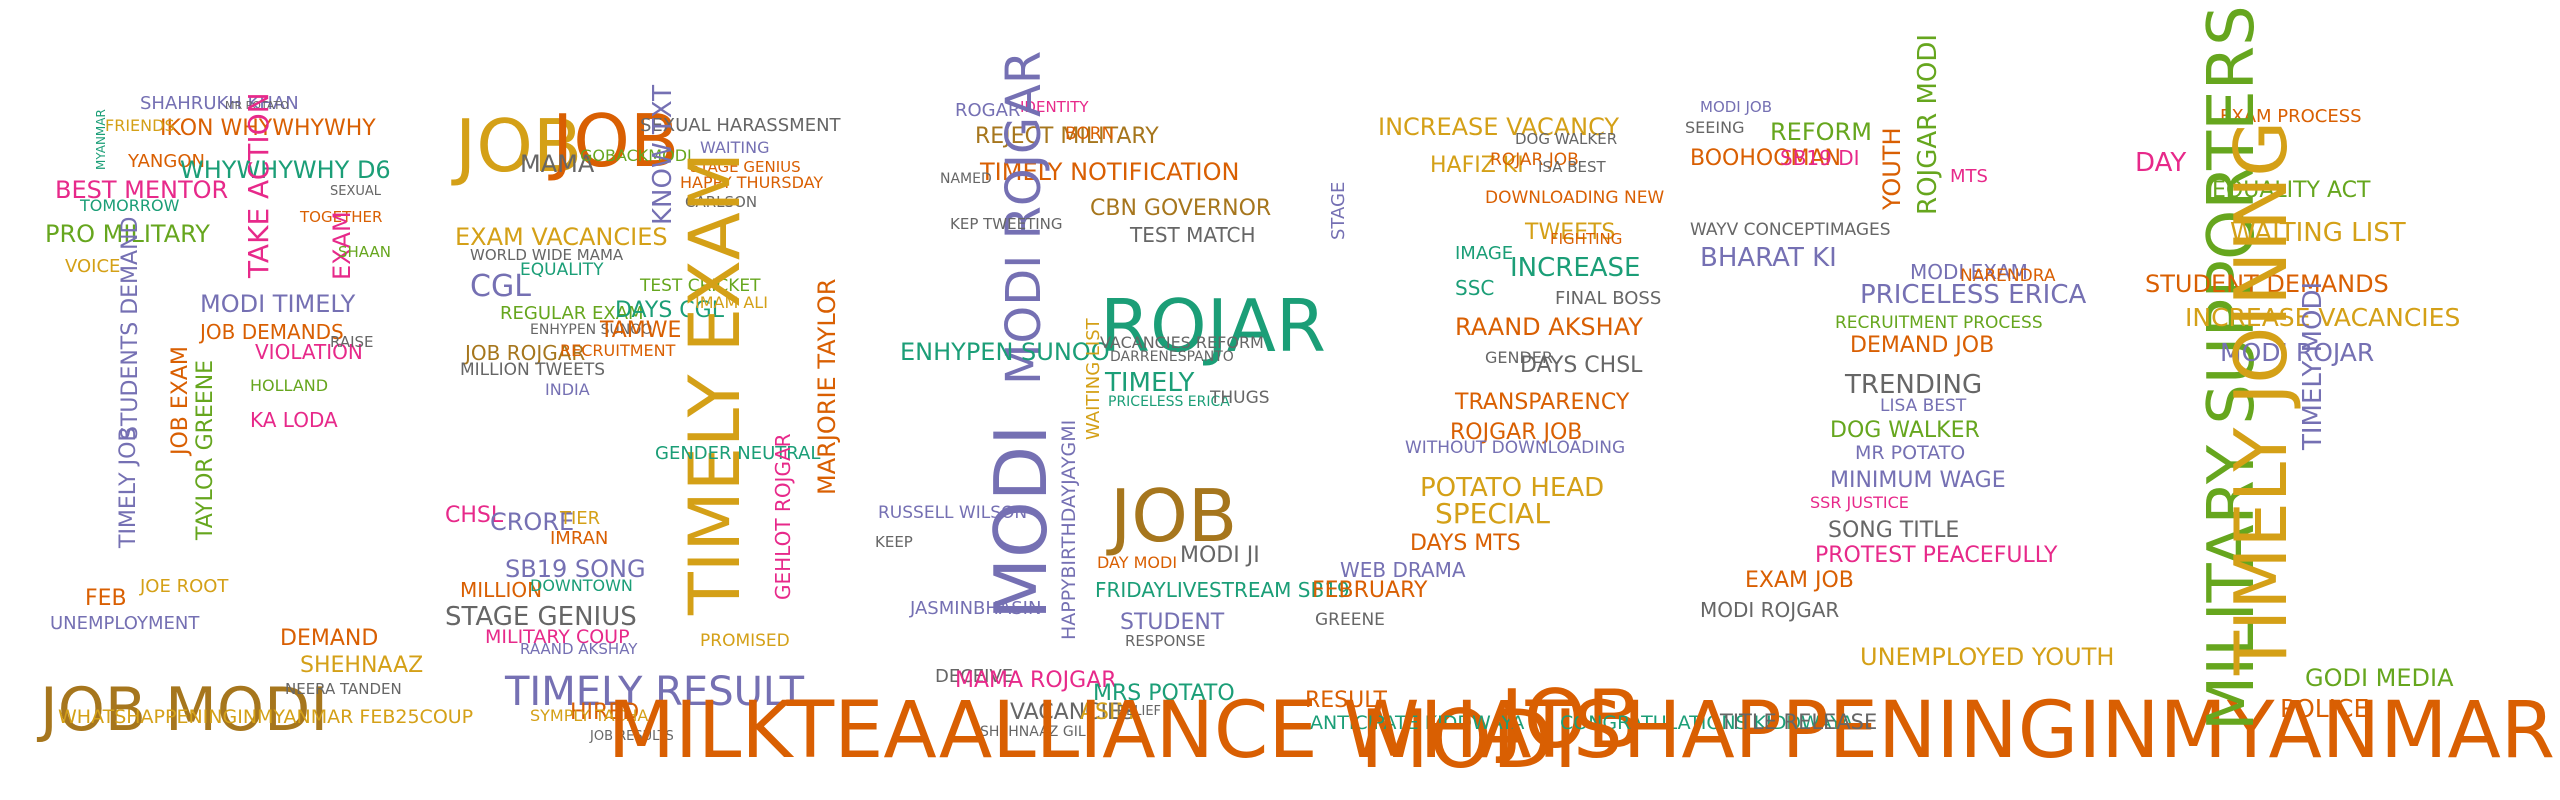  I want to click on cloud-word: ROJAR, so click(1213, 326).